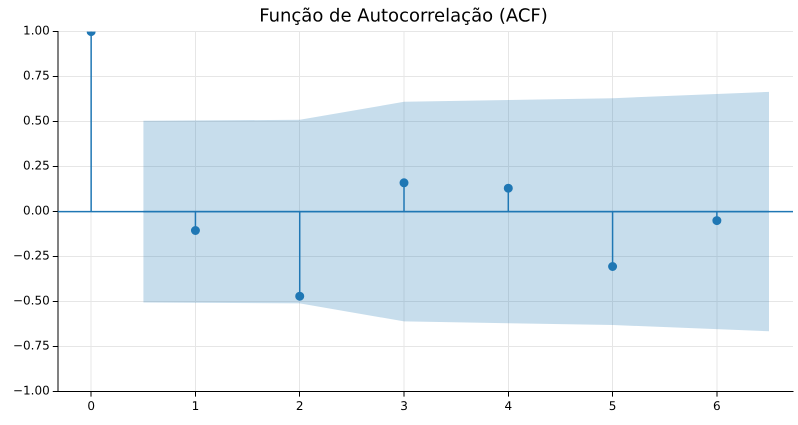 The width and height of the screenshot is (798, 425). Describe the element at coordinates (300, 405) in the screenshot. I see `x-tick-label: 2` at that location.